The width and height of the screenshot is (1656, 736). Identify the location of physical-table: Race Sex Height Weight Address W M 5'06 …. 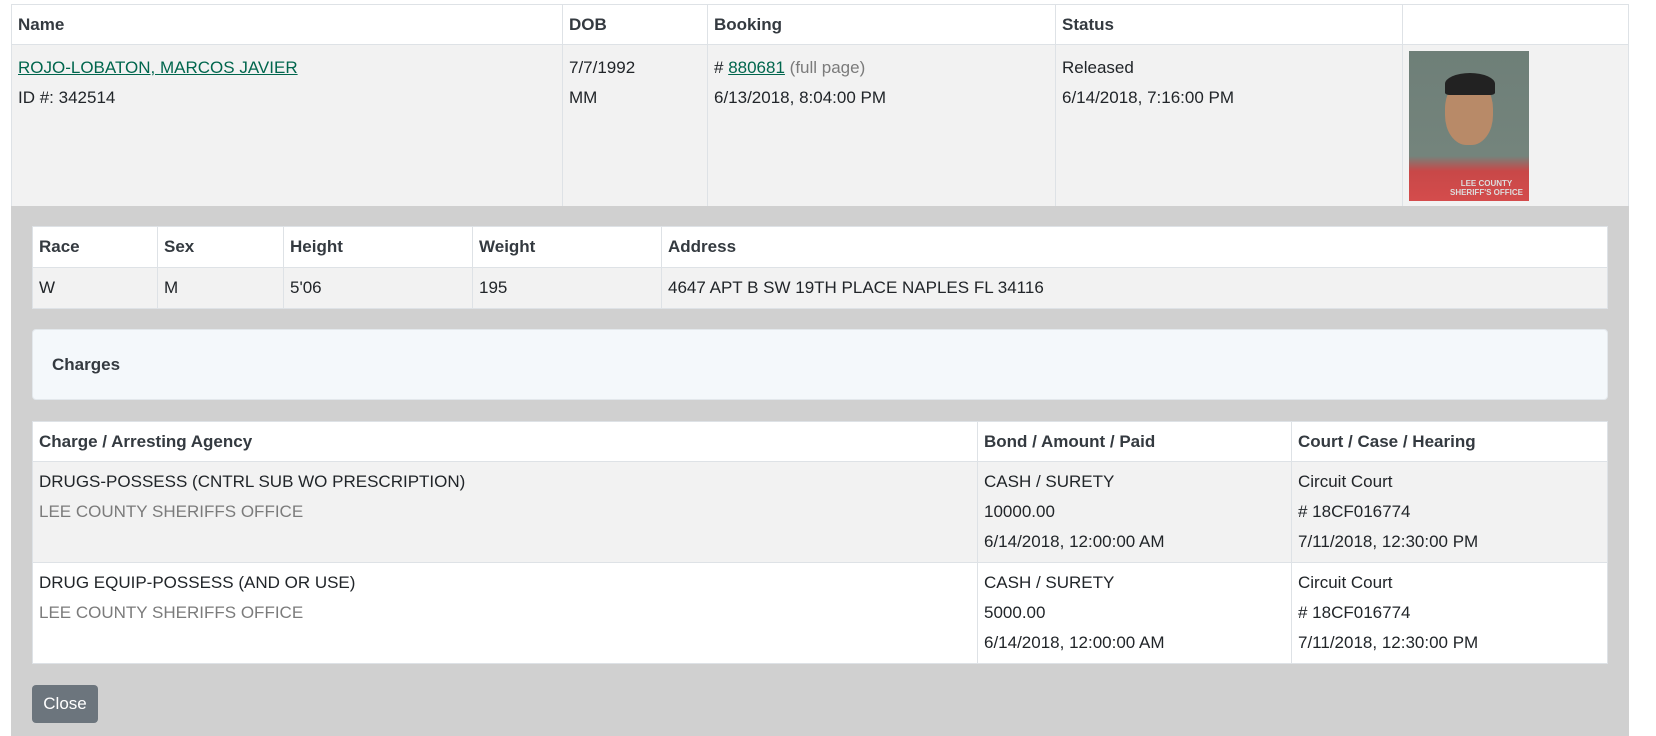
(820, 267).